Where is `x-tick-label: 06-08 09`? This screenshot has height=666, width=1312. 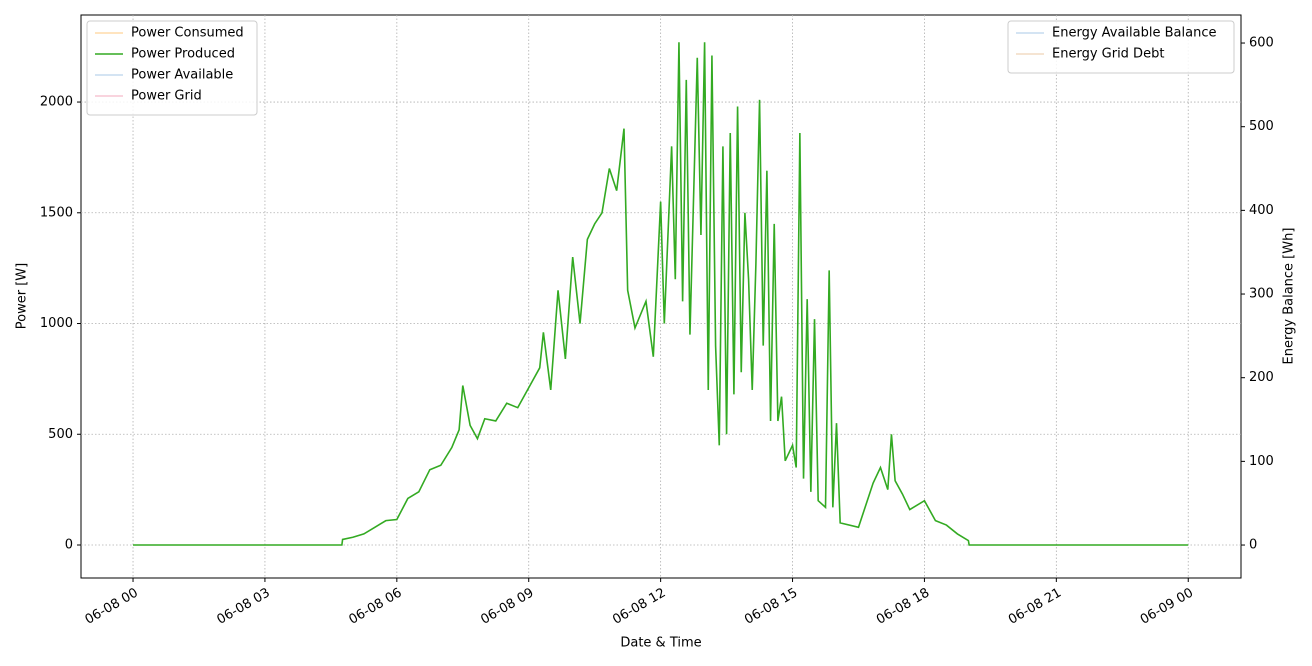 x-tick-label: 06-08 09 is located at coordinates (507, 607).